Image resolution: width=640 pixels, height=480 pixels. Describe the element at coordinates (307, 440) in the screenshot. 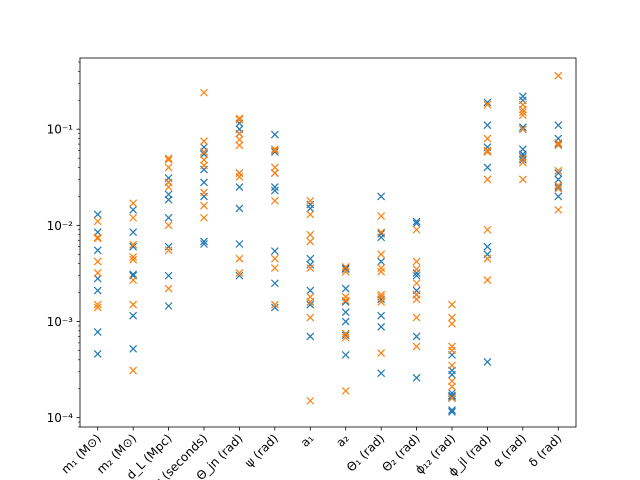

I see `x-tick-label: a₁` at that location.